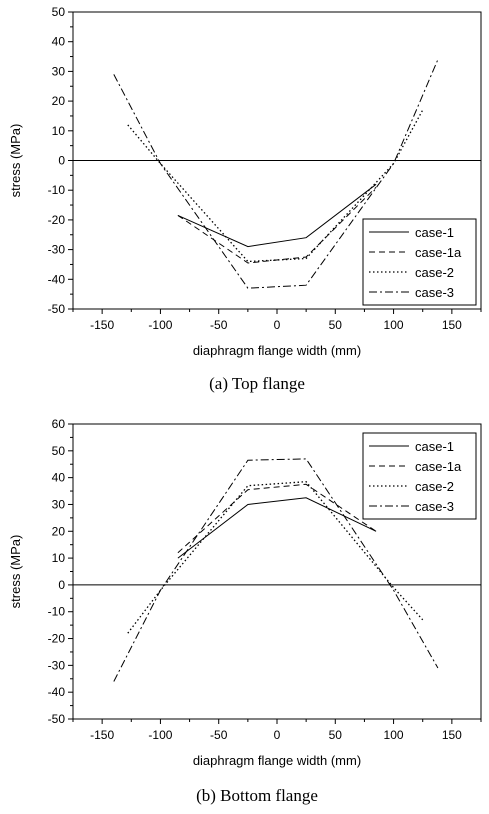 The image size is (489, 814). What do you see at coordinates (59, 424) in the screenshot?
I see `y-tick-label: 60` at bounding box center [59, 424].